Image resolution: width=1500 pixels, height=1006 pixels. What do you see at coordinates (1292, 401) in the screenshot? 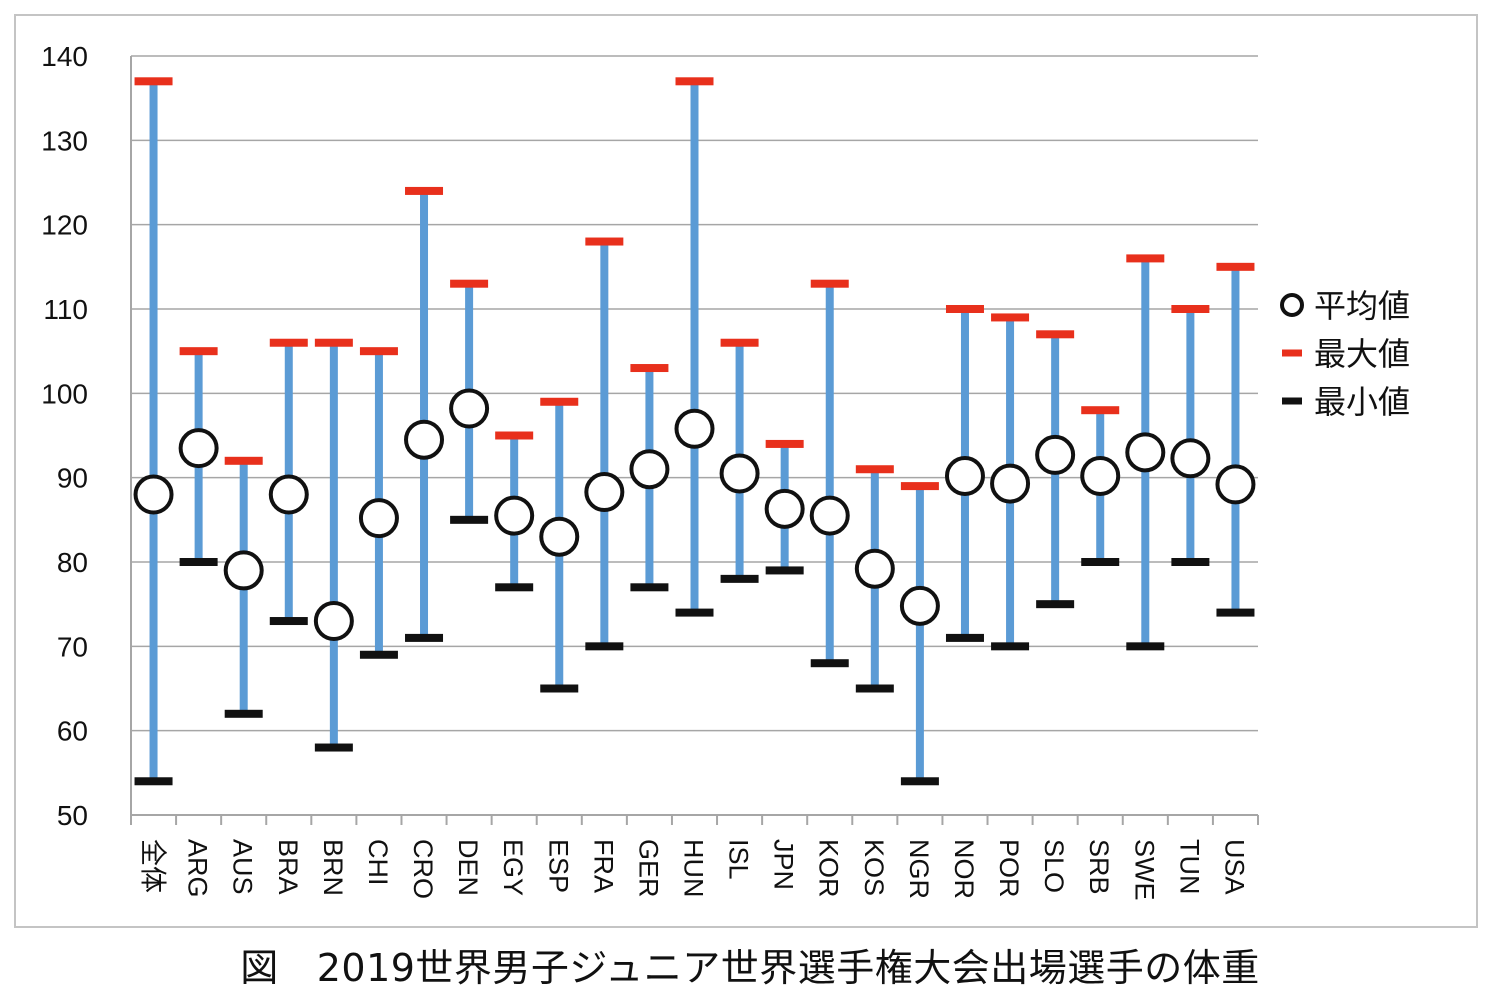
I see `legend-min-marker` at bounding box center [1292, 401].